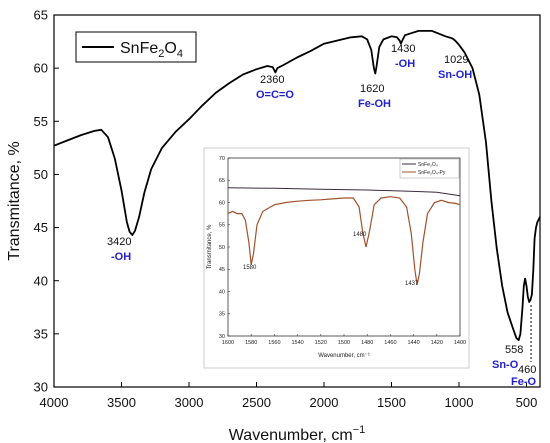 Image resolution: width=550 pixels, height=443 pixels. I want to click on inset-x-axis-label: Wavenumber, cm⁻¹, so click(344, 356).